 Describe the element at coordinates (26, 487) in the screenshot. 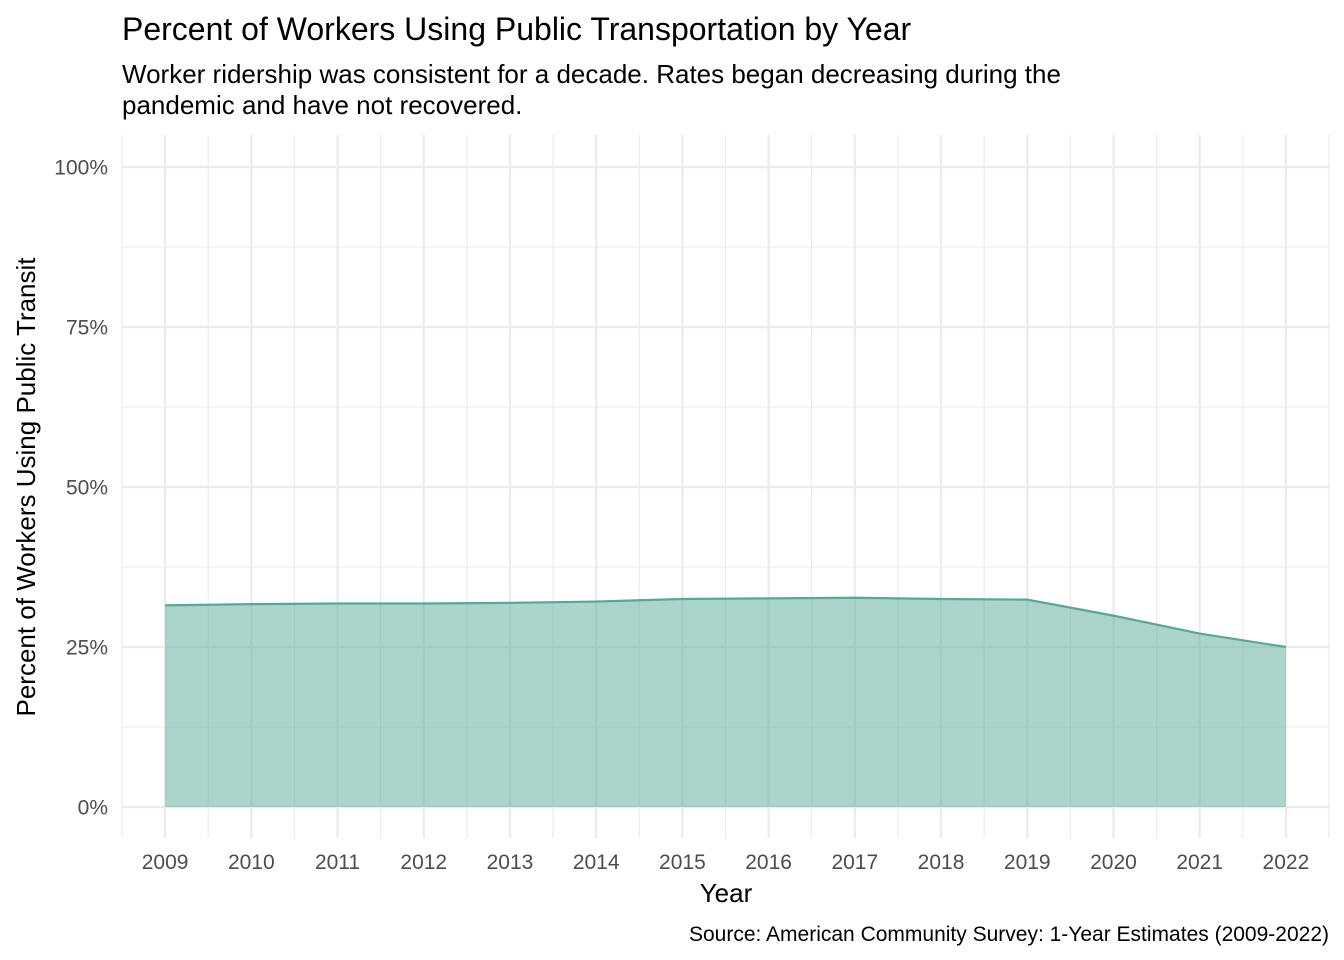

I see `y-axis-title: Percent of Workers Using Public Transit` at that location.